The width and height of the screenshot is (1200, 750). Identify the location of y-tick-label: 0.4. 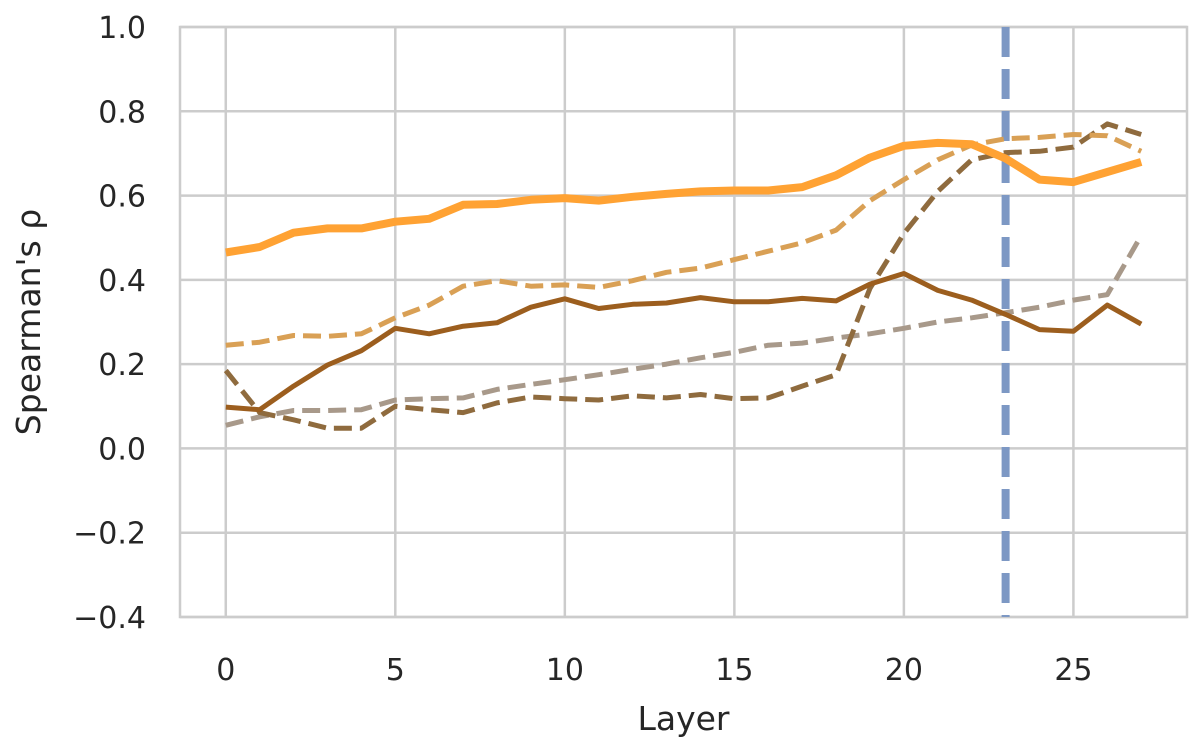
(122, 281).